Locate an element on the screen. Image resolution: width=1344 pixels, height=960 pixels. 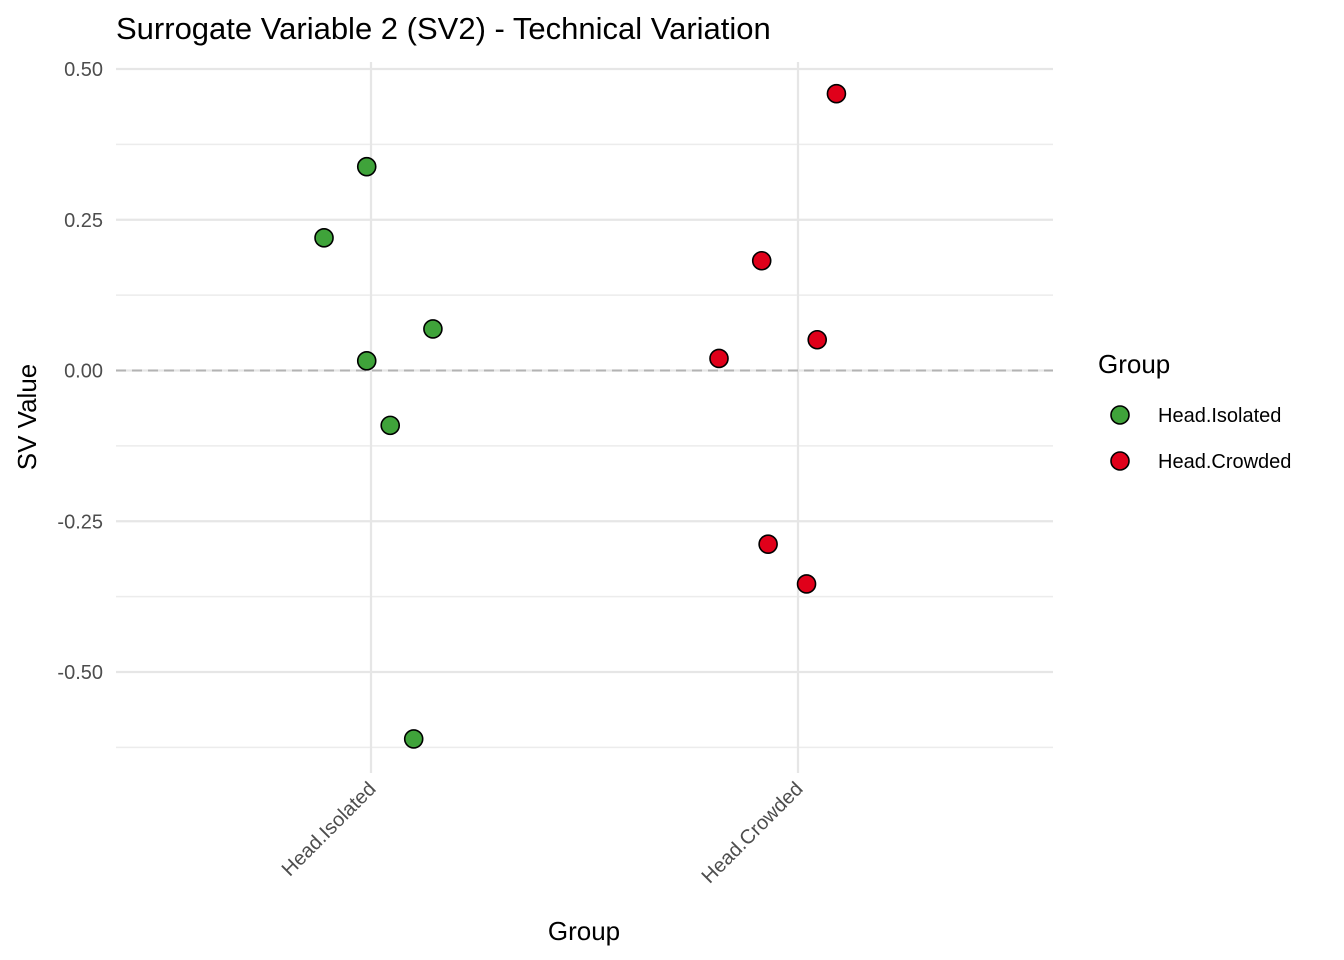
x-tick-labels: Head.Isolated Head.Crowded is located at coordinates (543, 833).